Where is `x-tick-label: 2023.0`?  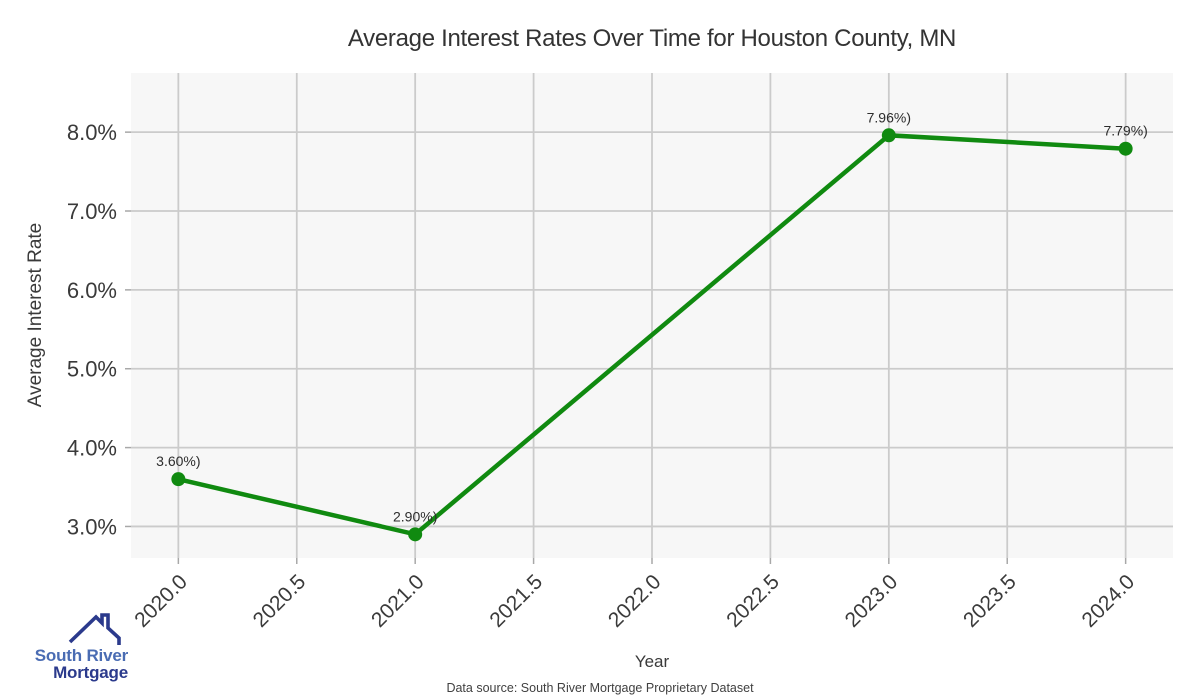
x-tick-label: 2023.0 is located at coordinates (872, 601).